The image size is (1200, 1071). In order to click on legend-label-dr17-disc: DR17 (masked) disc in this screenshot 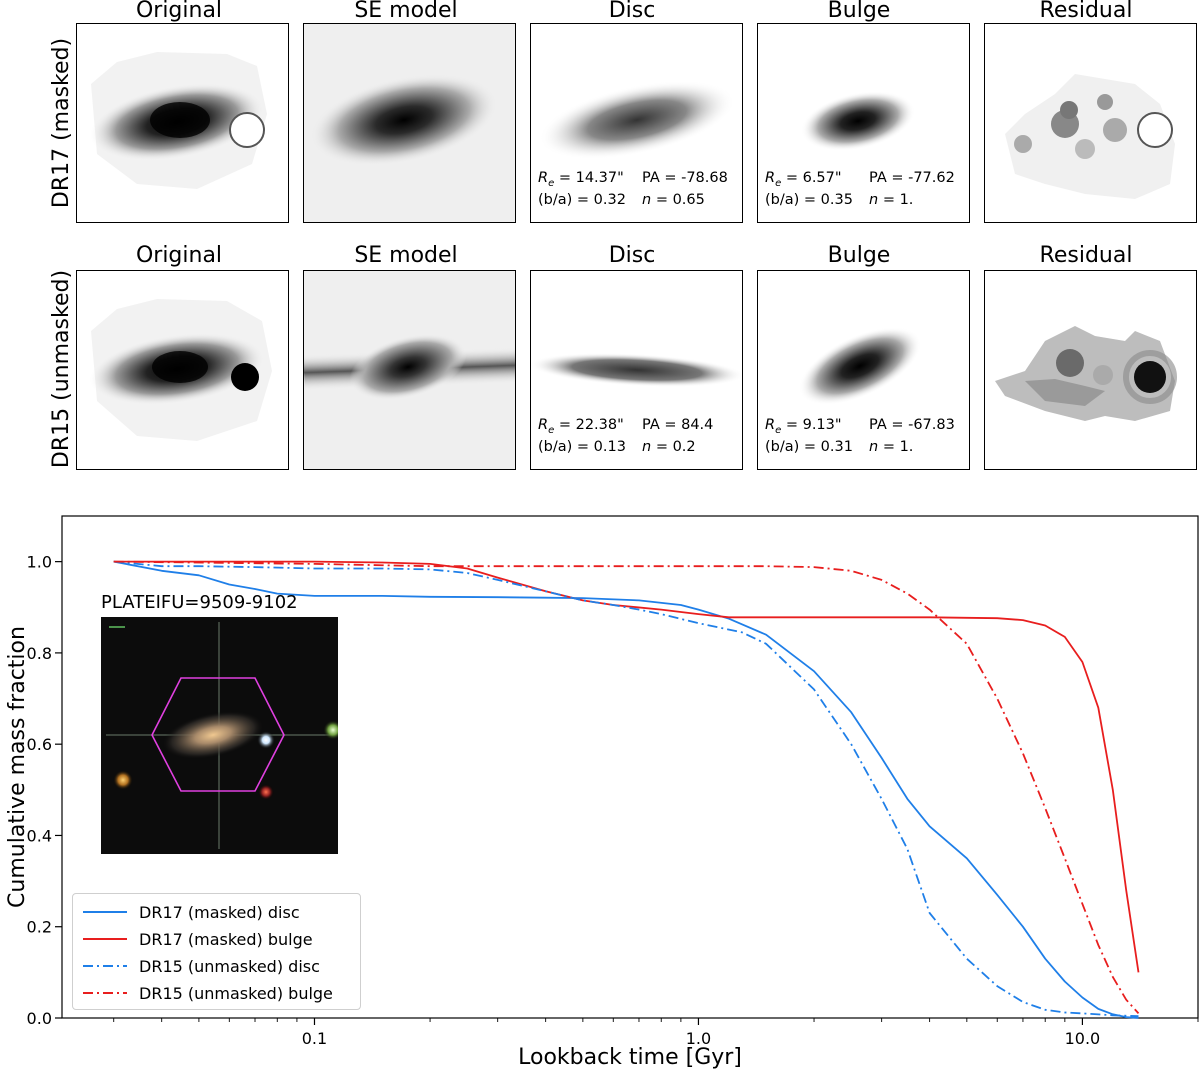, I will do `click(219, 912)`.